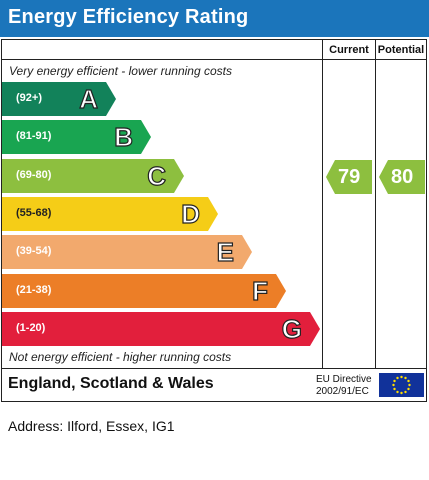 The image size is (429, 480). Describe the element at coordinates (157, 175) in the screenshot. I see `band-letter: C` at that location.